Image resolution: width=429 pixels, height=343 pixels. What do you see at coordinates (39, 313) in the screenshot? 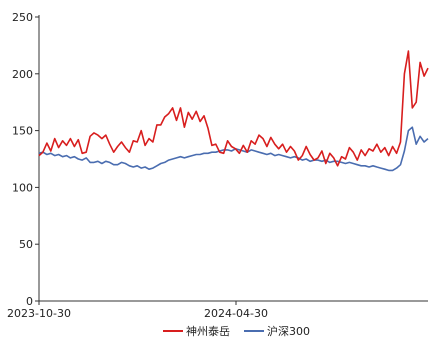
I see `x-tick-label: 2023-10-30` at bounding box center [39, 313].